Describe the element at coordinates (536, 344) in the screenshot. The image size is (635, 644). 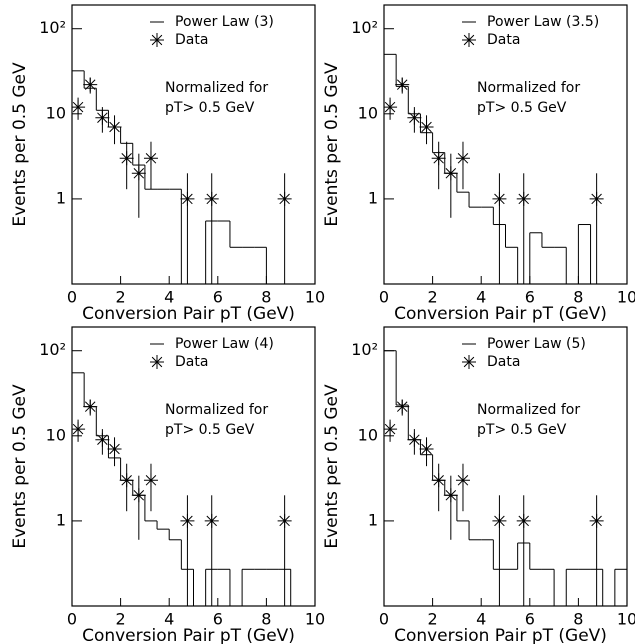
I see `legend-label: Power Law (5)` at that location.